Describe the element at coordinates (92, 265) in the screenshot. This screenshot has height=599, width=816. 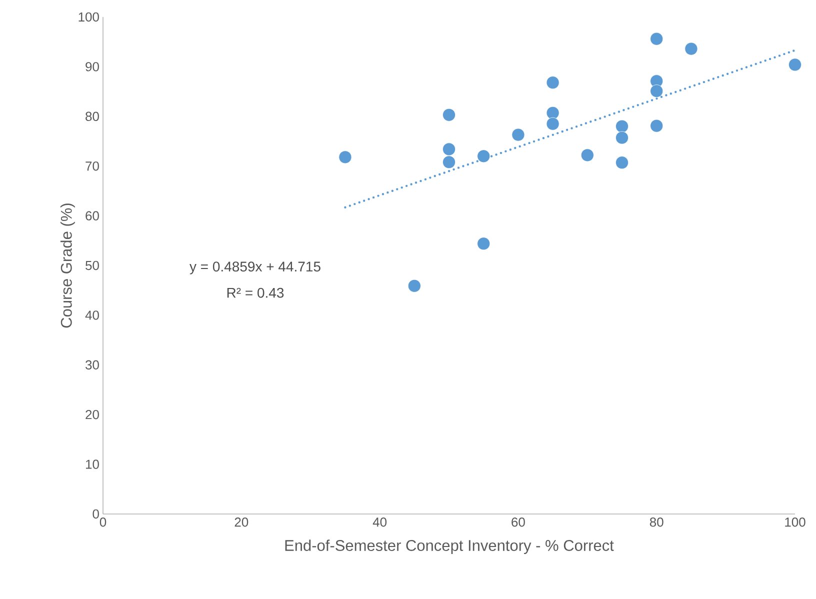
I see `y-tick-label: 50` at that location.